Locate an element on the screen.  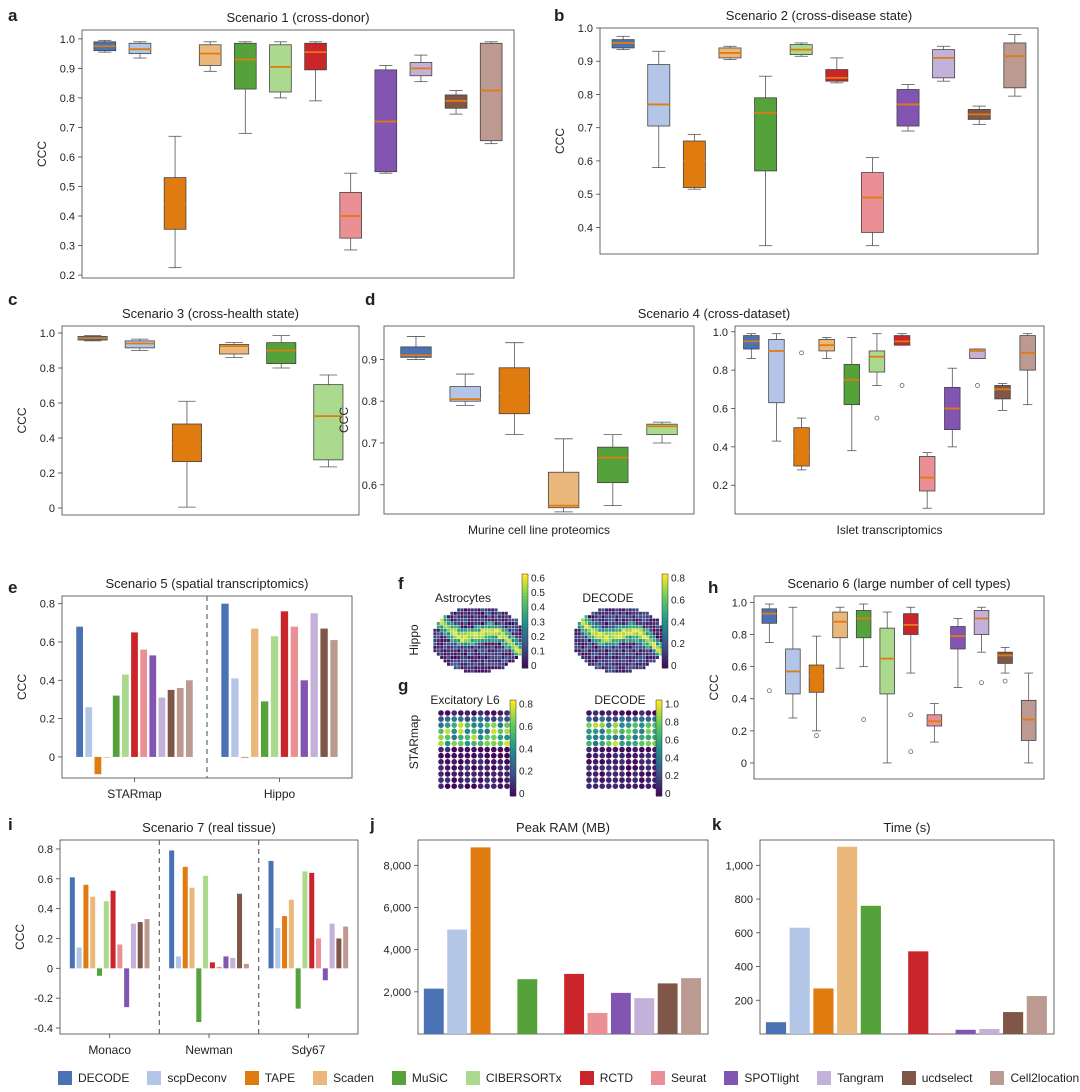
panel-letter-b: b is located at coordinates (559, 15).